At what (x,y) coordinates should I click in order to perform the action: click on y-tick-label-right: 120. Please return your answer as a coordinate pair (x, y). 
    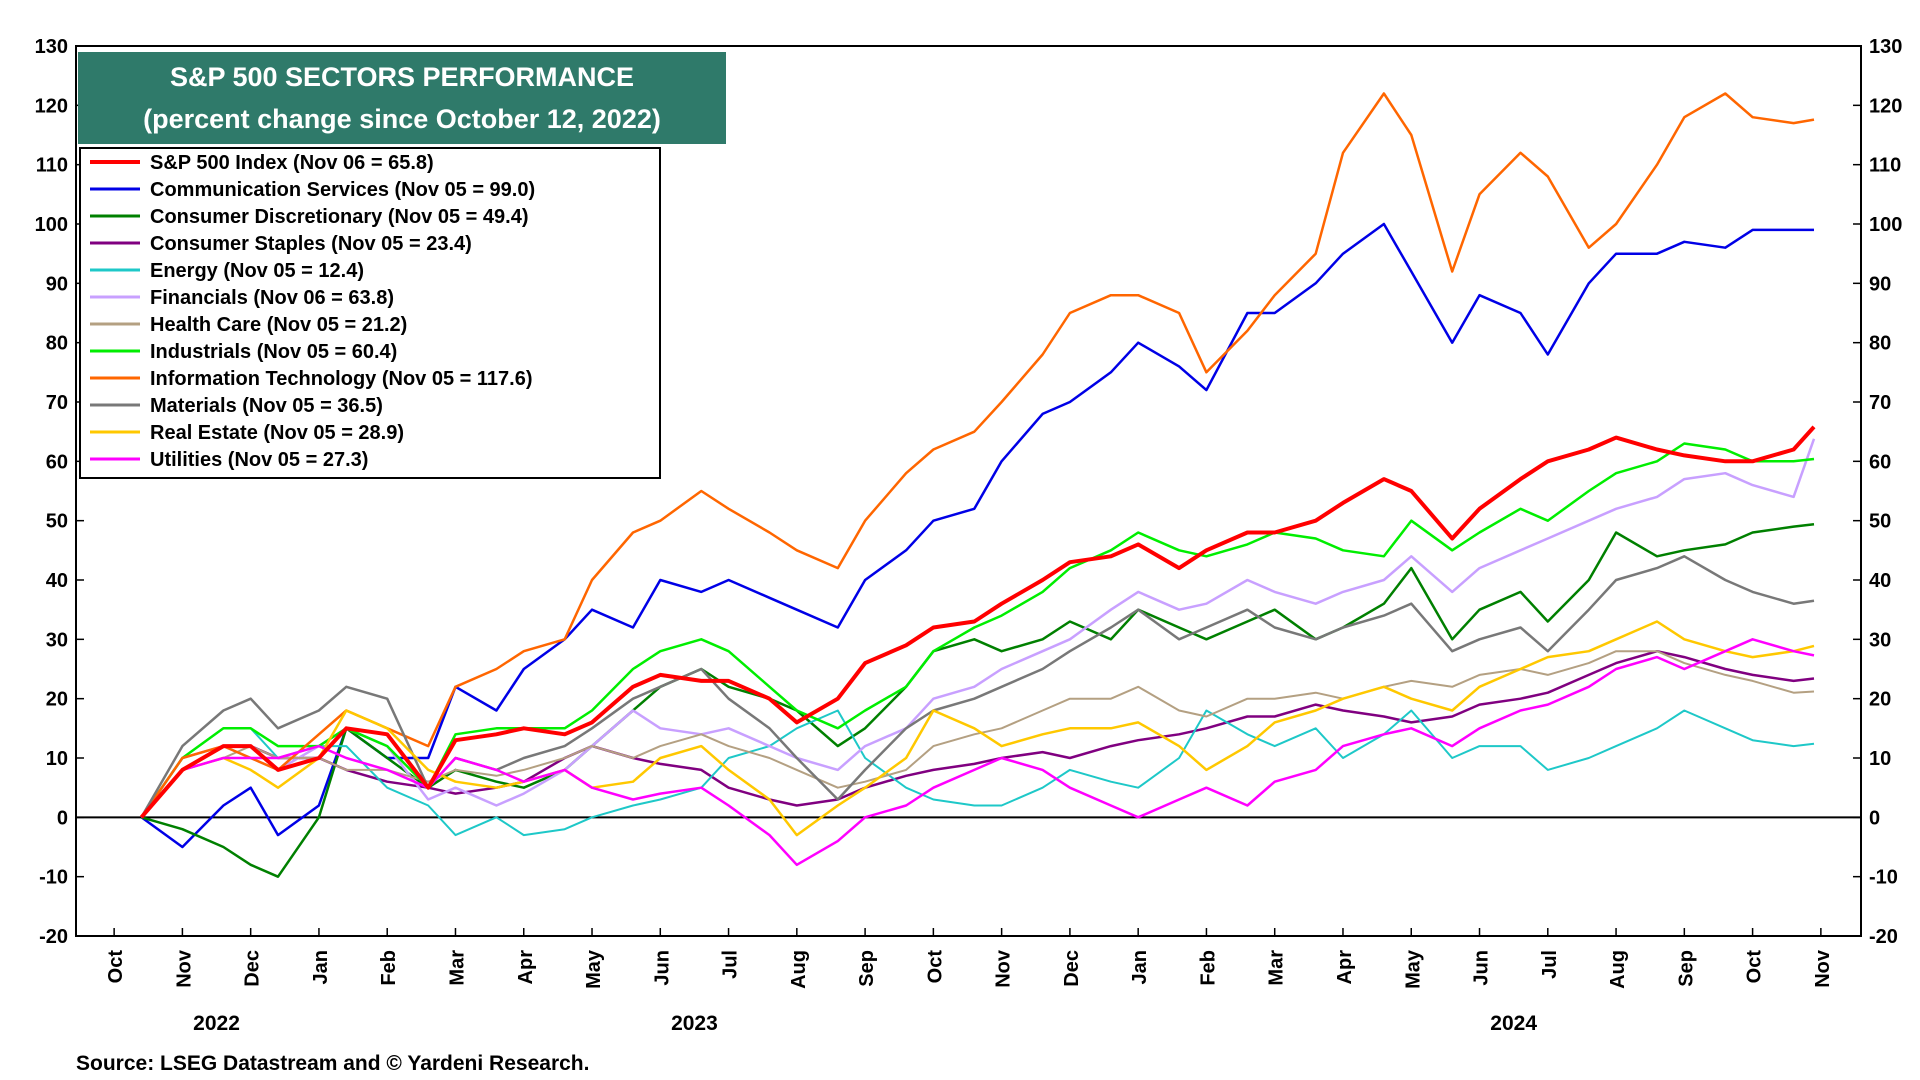
    Looking at the image, I should click on (1885, 106).